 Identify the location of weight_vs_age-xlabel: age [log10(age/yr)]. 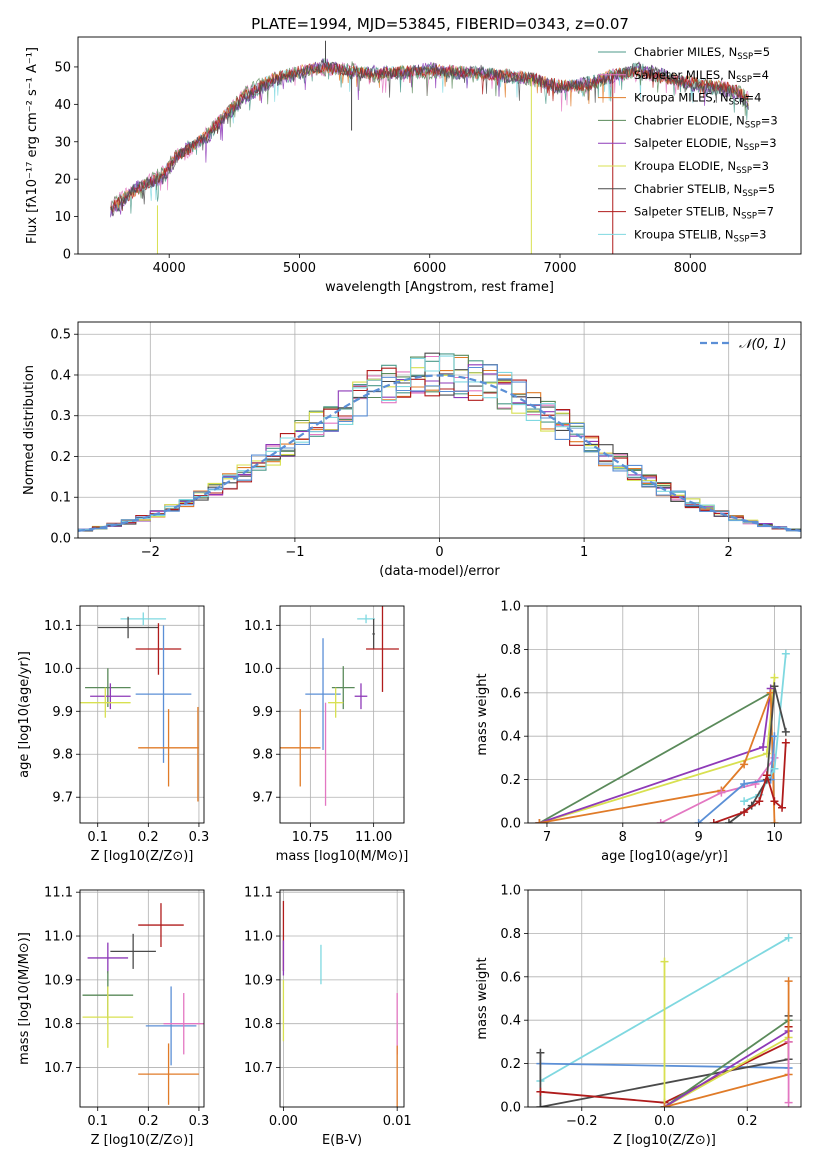
(664, 856).